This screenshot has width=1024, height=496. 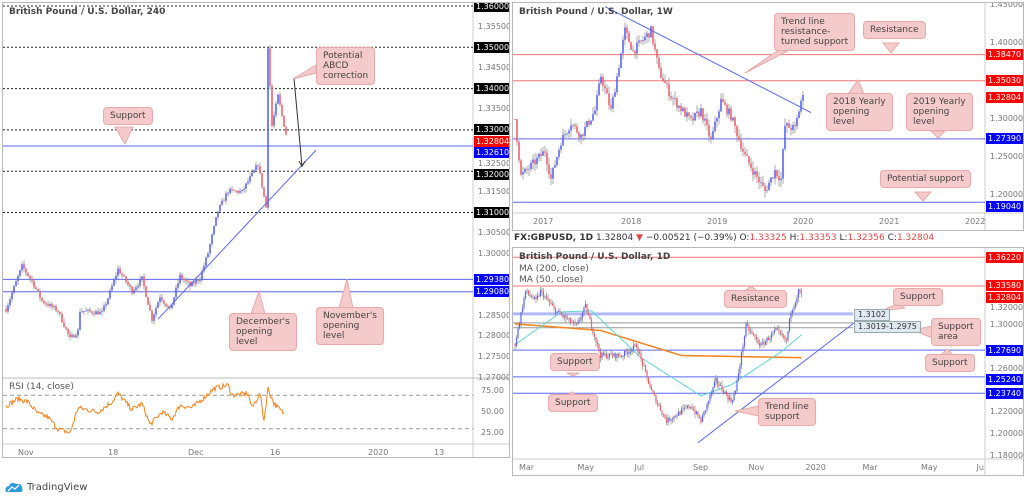 I want to click on date-tick: Nov, so click(x=26, y=452).